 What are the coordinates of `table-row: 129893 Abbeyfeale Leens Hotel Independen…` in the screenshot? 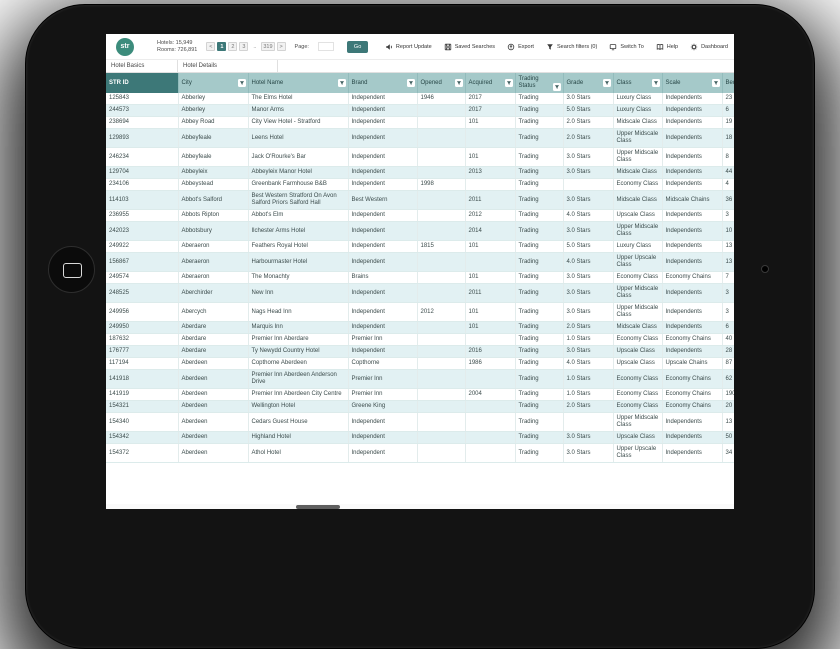 It's located at (420, 138).